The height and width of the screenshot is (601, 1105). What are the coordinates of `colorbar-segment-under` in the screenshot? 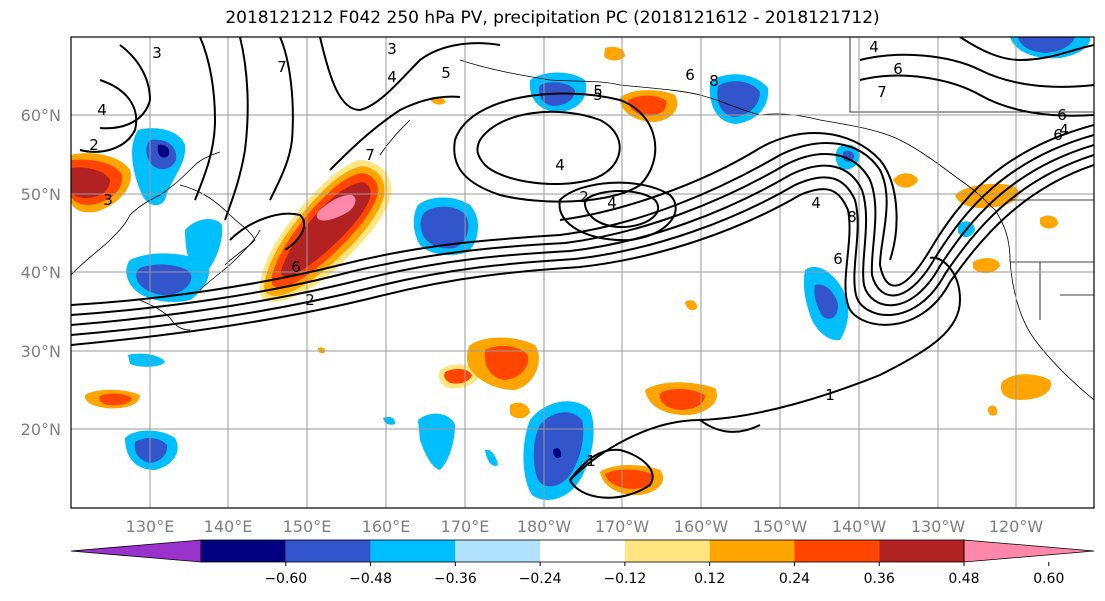 It's located at (136, 551).